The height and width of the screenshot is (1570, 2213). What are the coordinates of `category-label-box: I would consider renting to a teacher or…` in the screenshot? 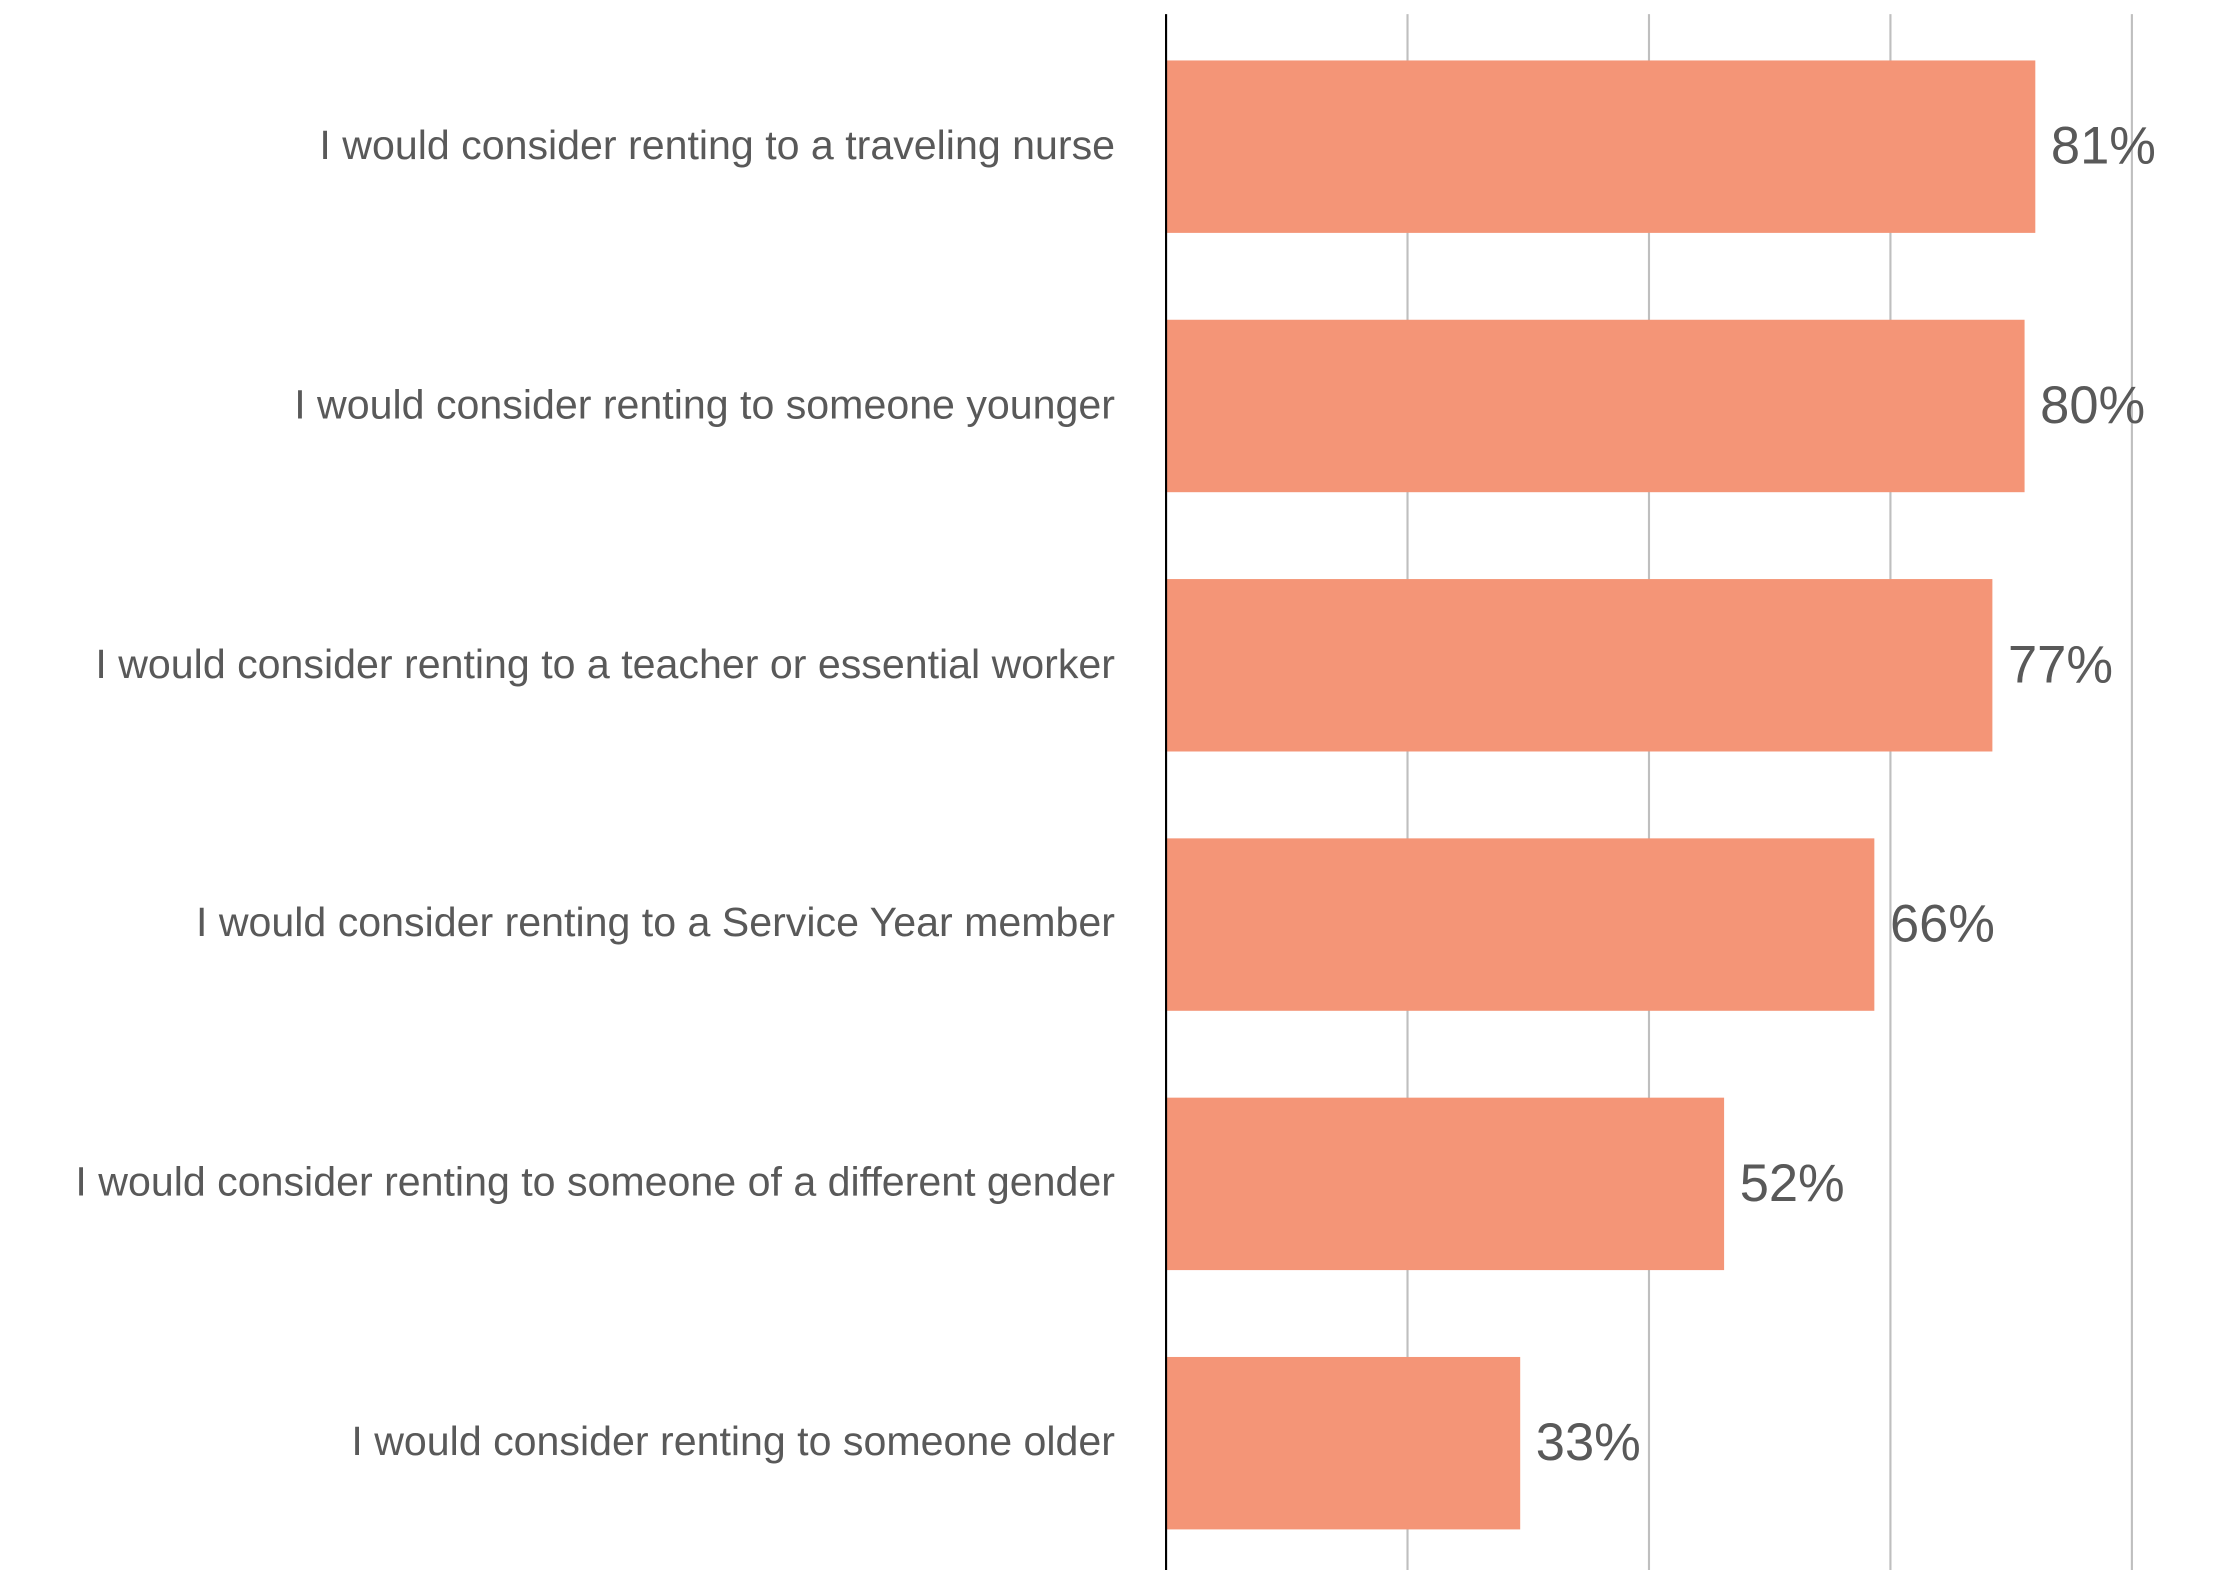 It's located at (557, 665).